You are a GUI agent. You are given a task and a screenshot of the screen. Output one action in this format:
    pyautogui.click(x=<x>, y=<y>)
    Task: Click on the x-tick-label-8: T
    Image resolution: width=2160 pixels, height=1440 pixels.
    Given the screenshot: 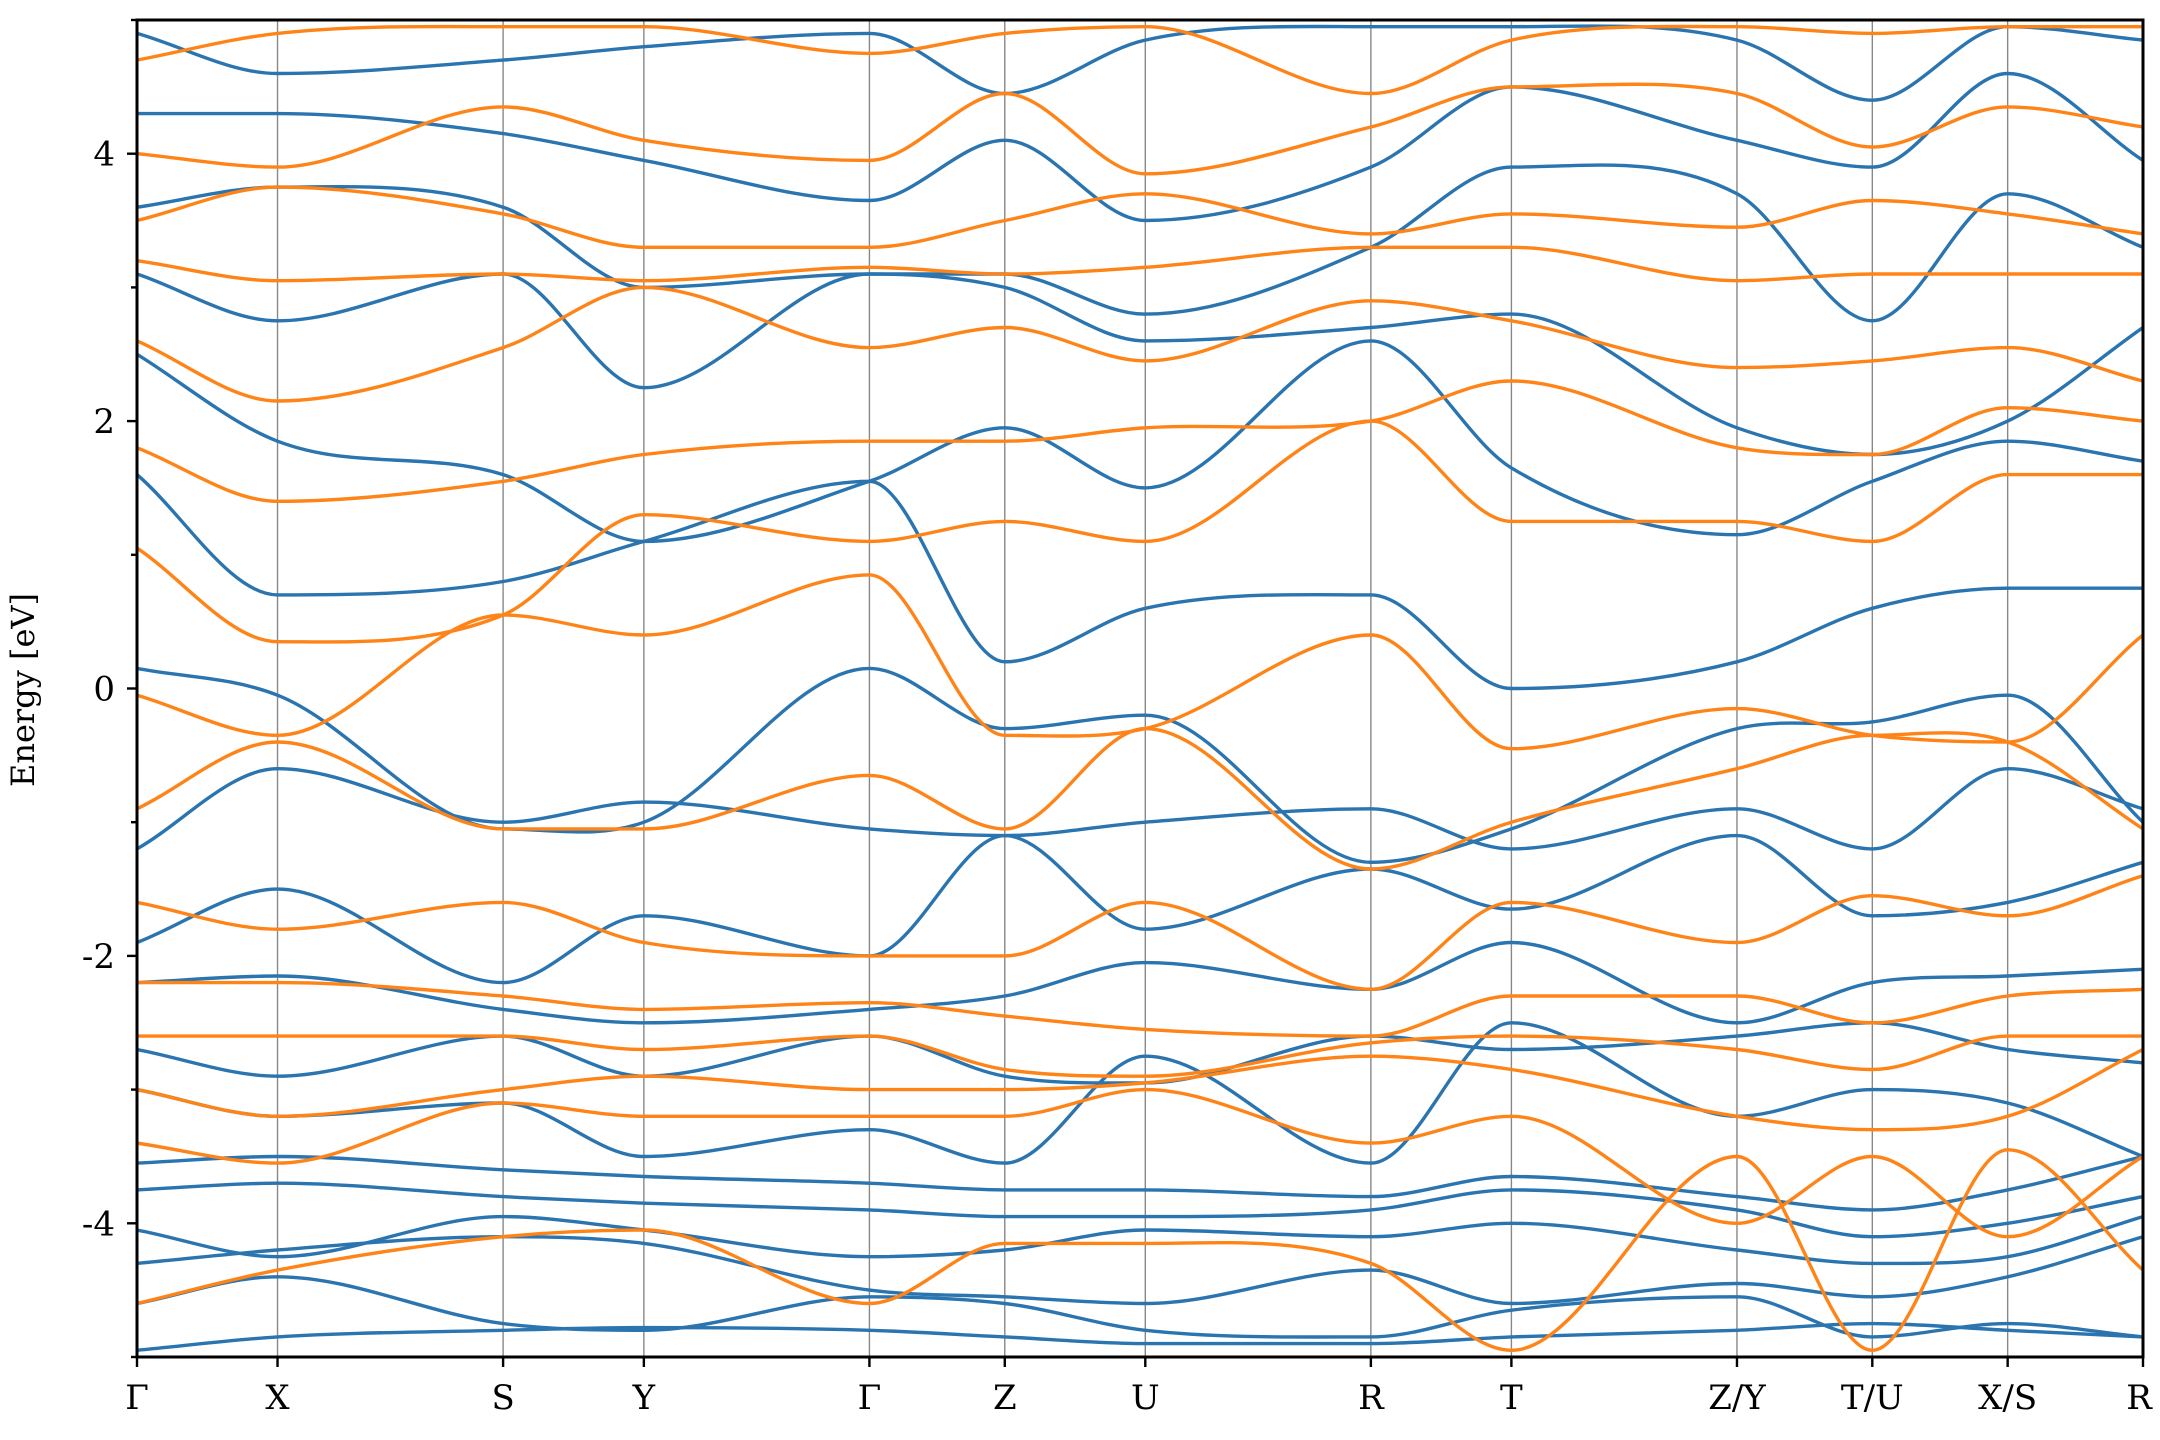 What is the action you would take?
    pyautogui.click(x=1511, y=1398)
    